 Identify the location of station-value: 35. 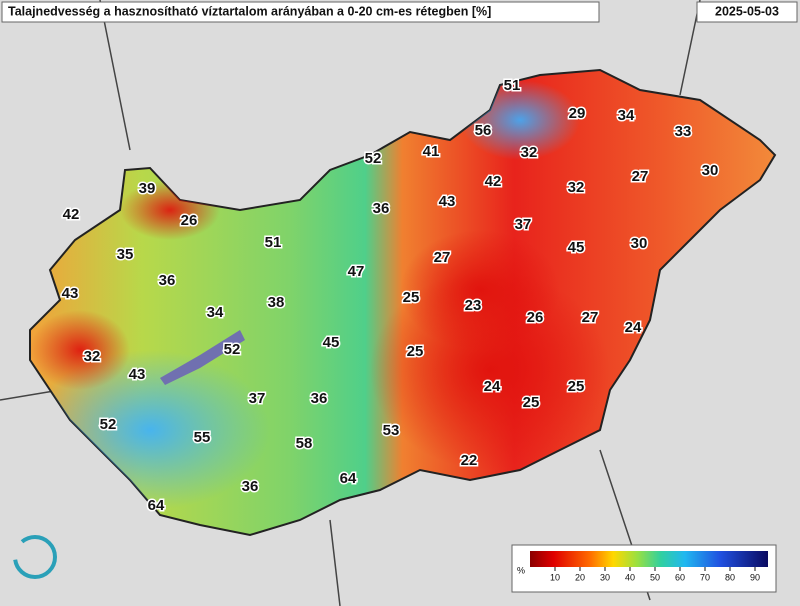
(125, 254).